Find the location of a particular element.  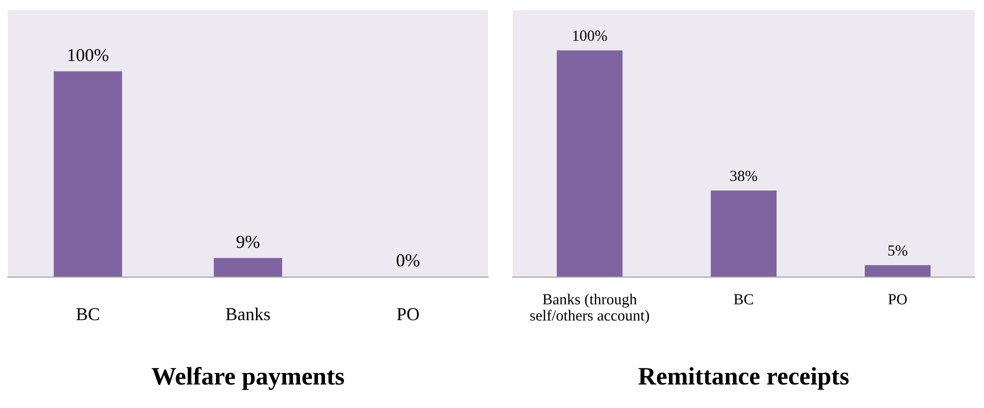

data-label: 9% is located at coordinates (248, 242).